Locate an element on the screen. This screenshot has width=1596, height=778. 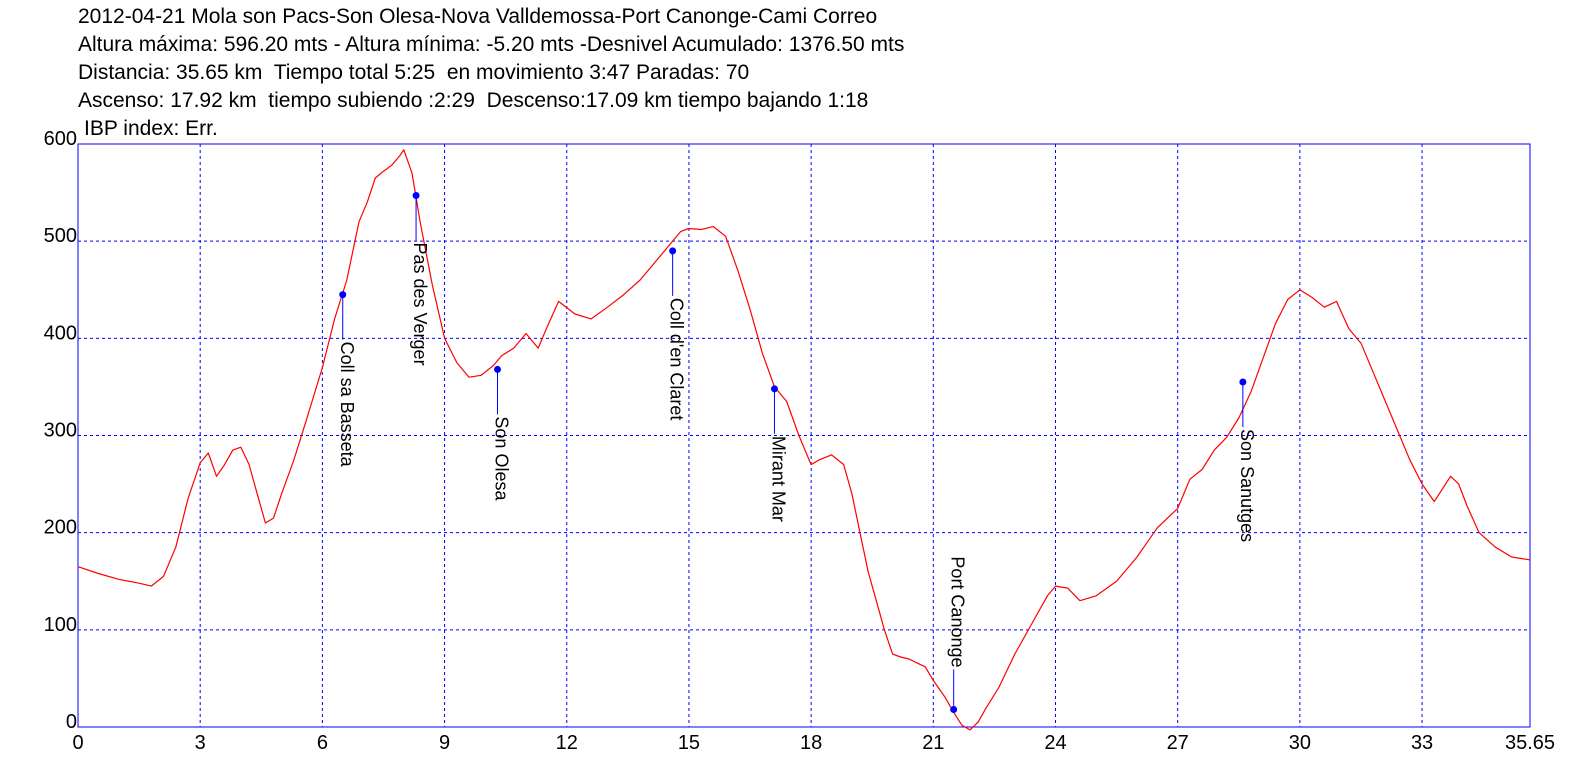
waypoint-label: Coll sa Basseta is located at coordinates (347, 405).